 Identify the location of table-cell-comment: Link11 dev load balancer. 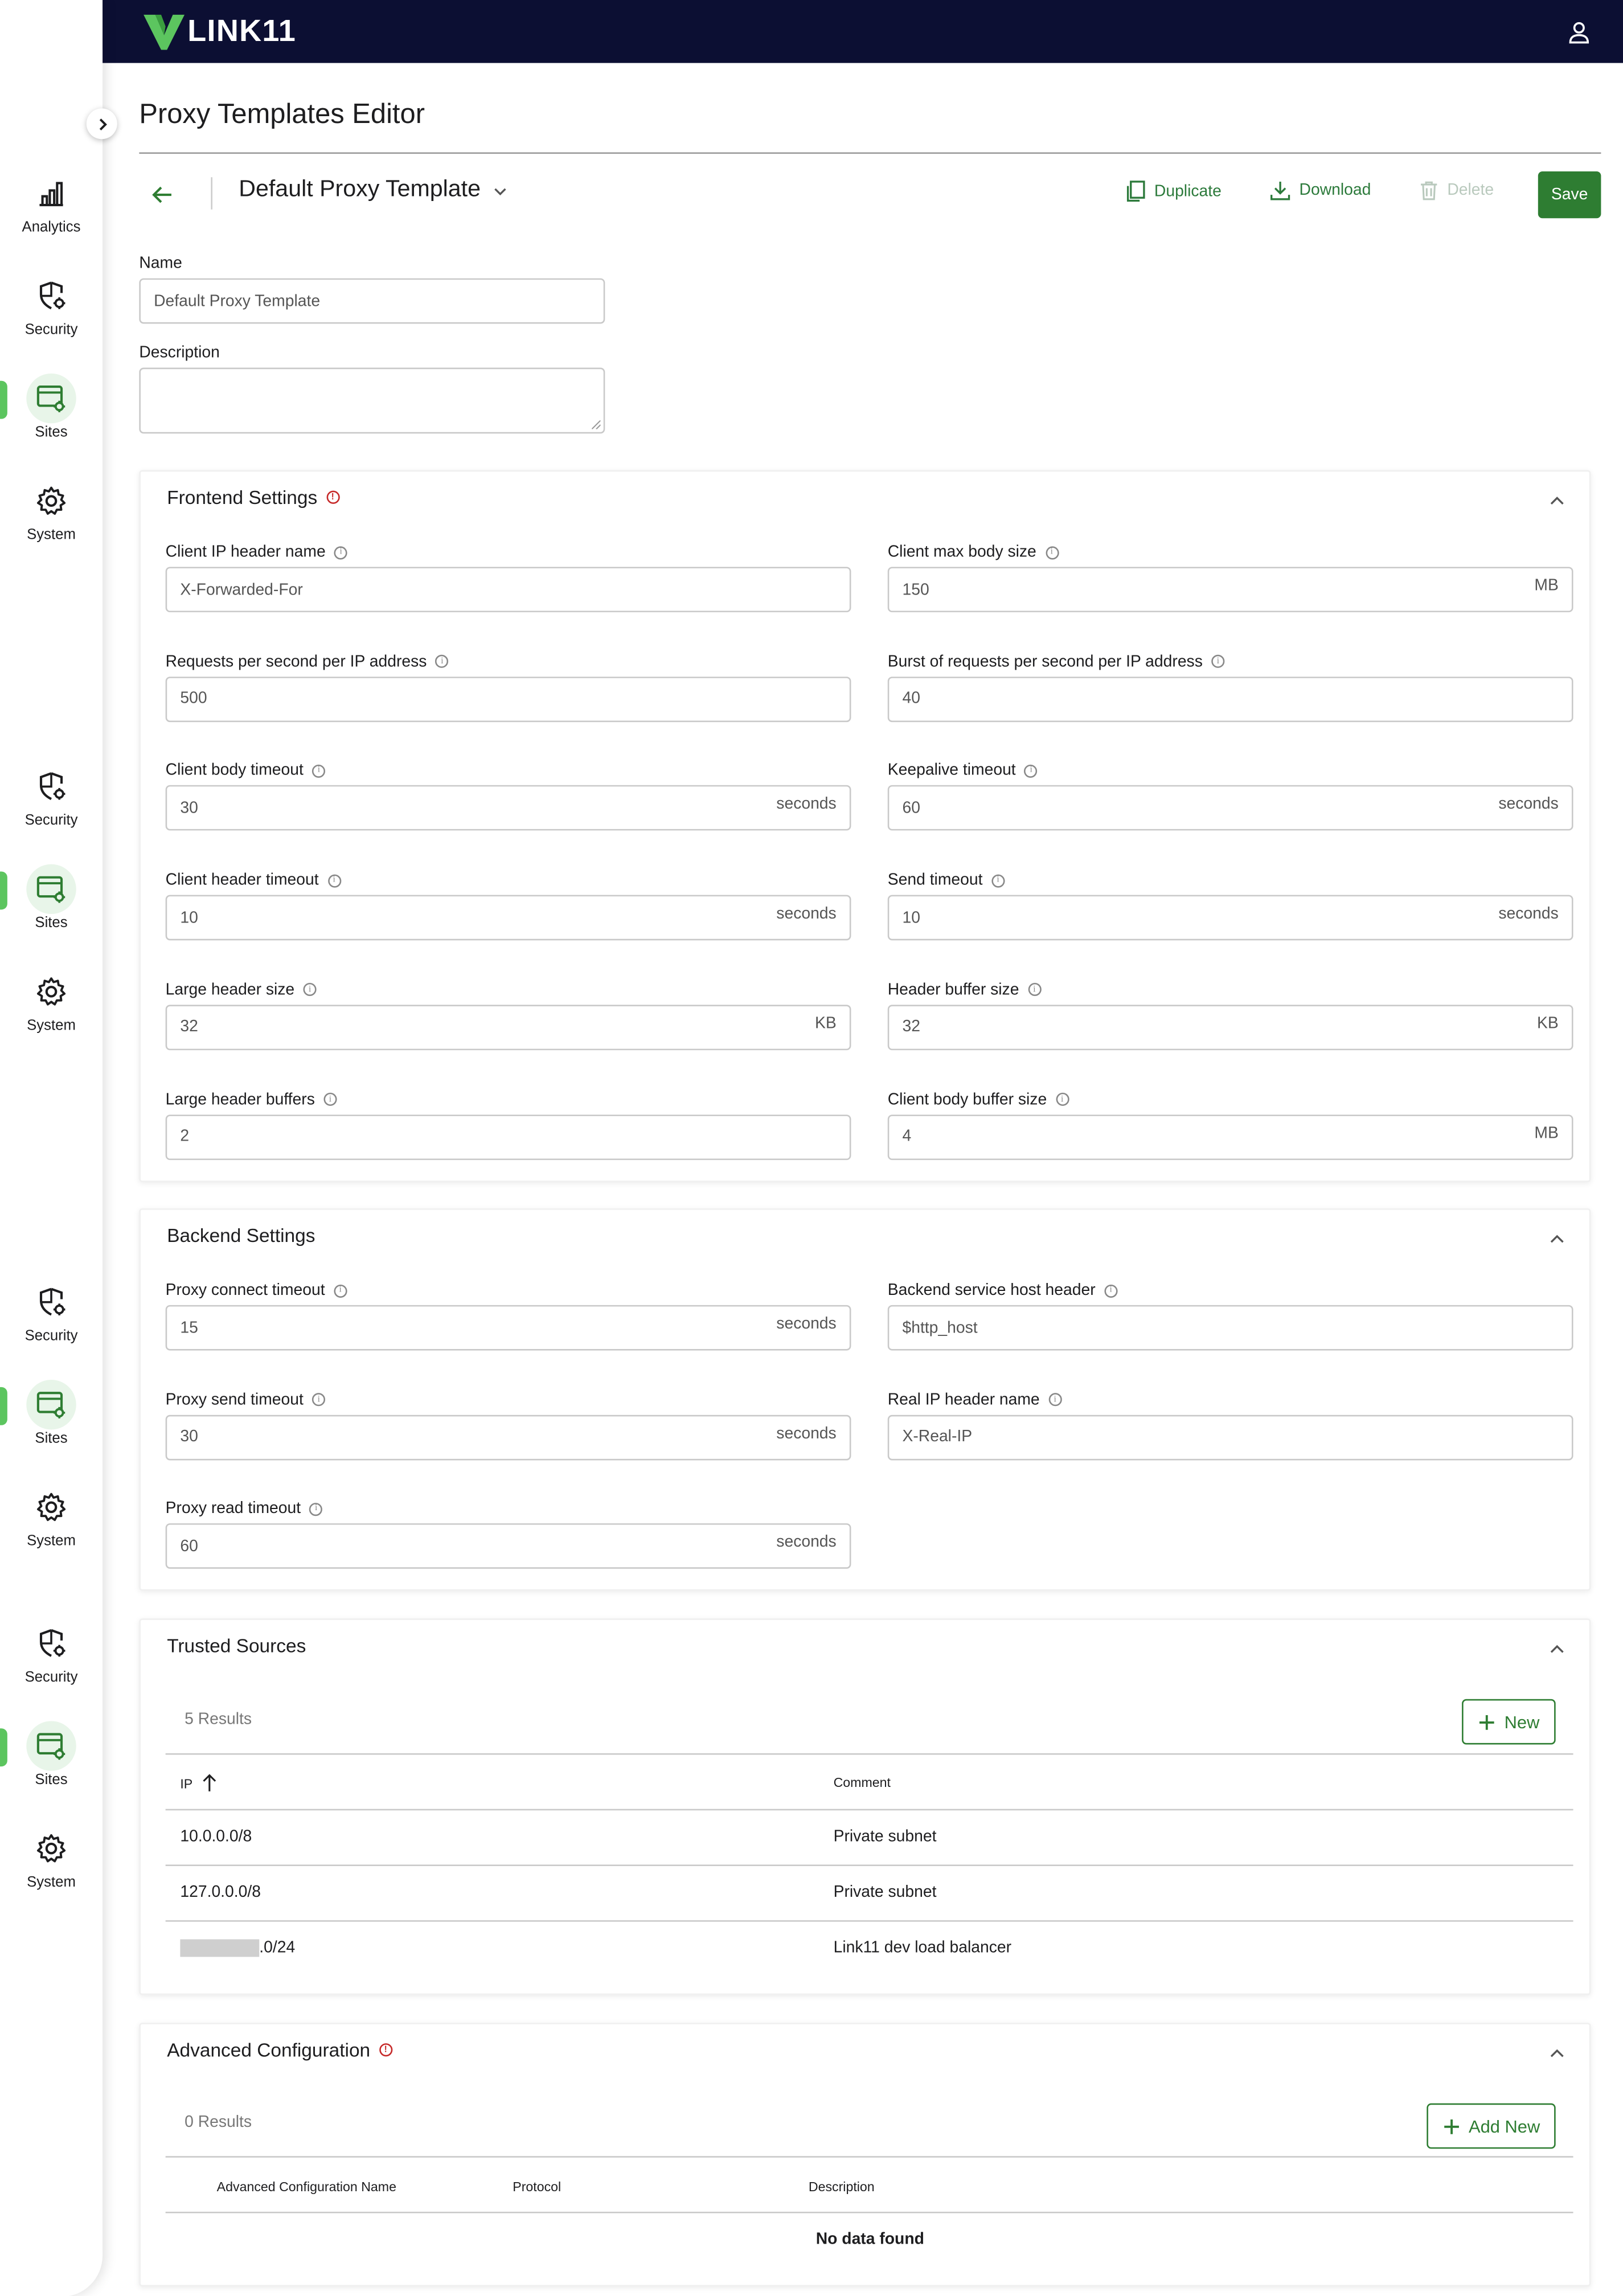
(922, 1948).